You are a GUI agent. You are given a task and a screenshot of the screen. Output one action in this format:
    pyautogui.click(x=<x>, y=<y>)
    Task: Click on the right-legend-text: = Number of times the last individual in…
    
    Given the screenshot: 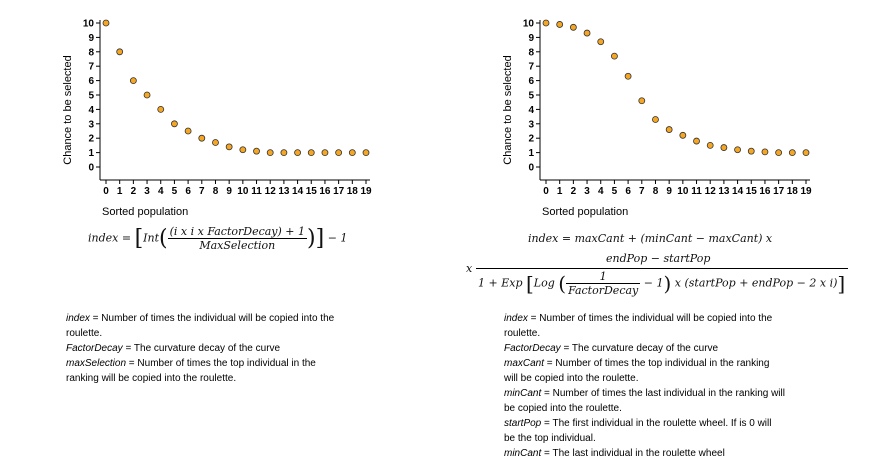 What is the action you would take?
    pyautogui.click(x=663, y=393)
    